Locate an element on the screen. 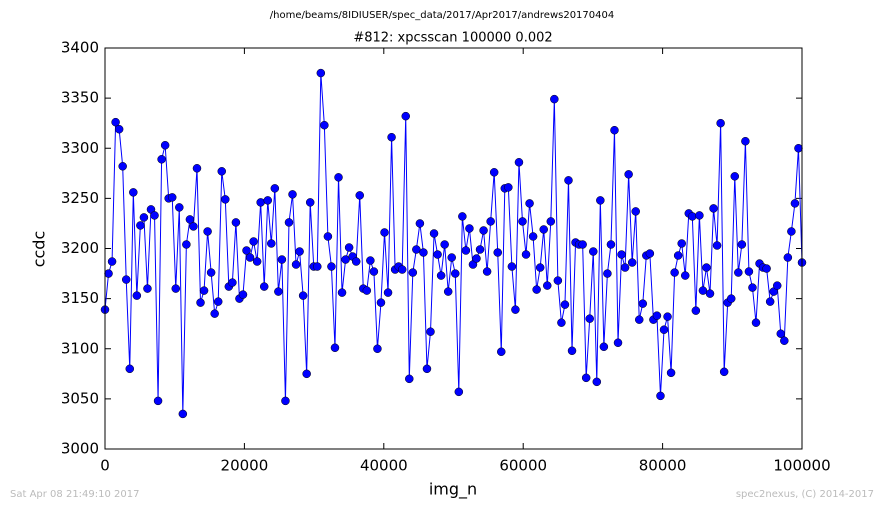 The width and height of the screenshot is (884, 509). x-tick-label: 20000 is located at coordinates (245, 466).